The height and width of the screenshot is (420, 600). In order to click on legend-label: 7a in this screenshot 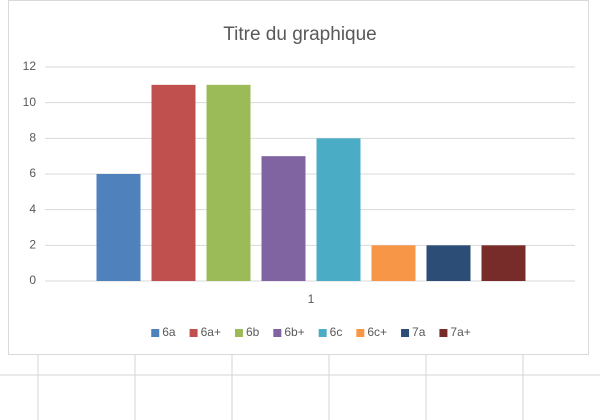, I will do `click(419, 332)`.